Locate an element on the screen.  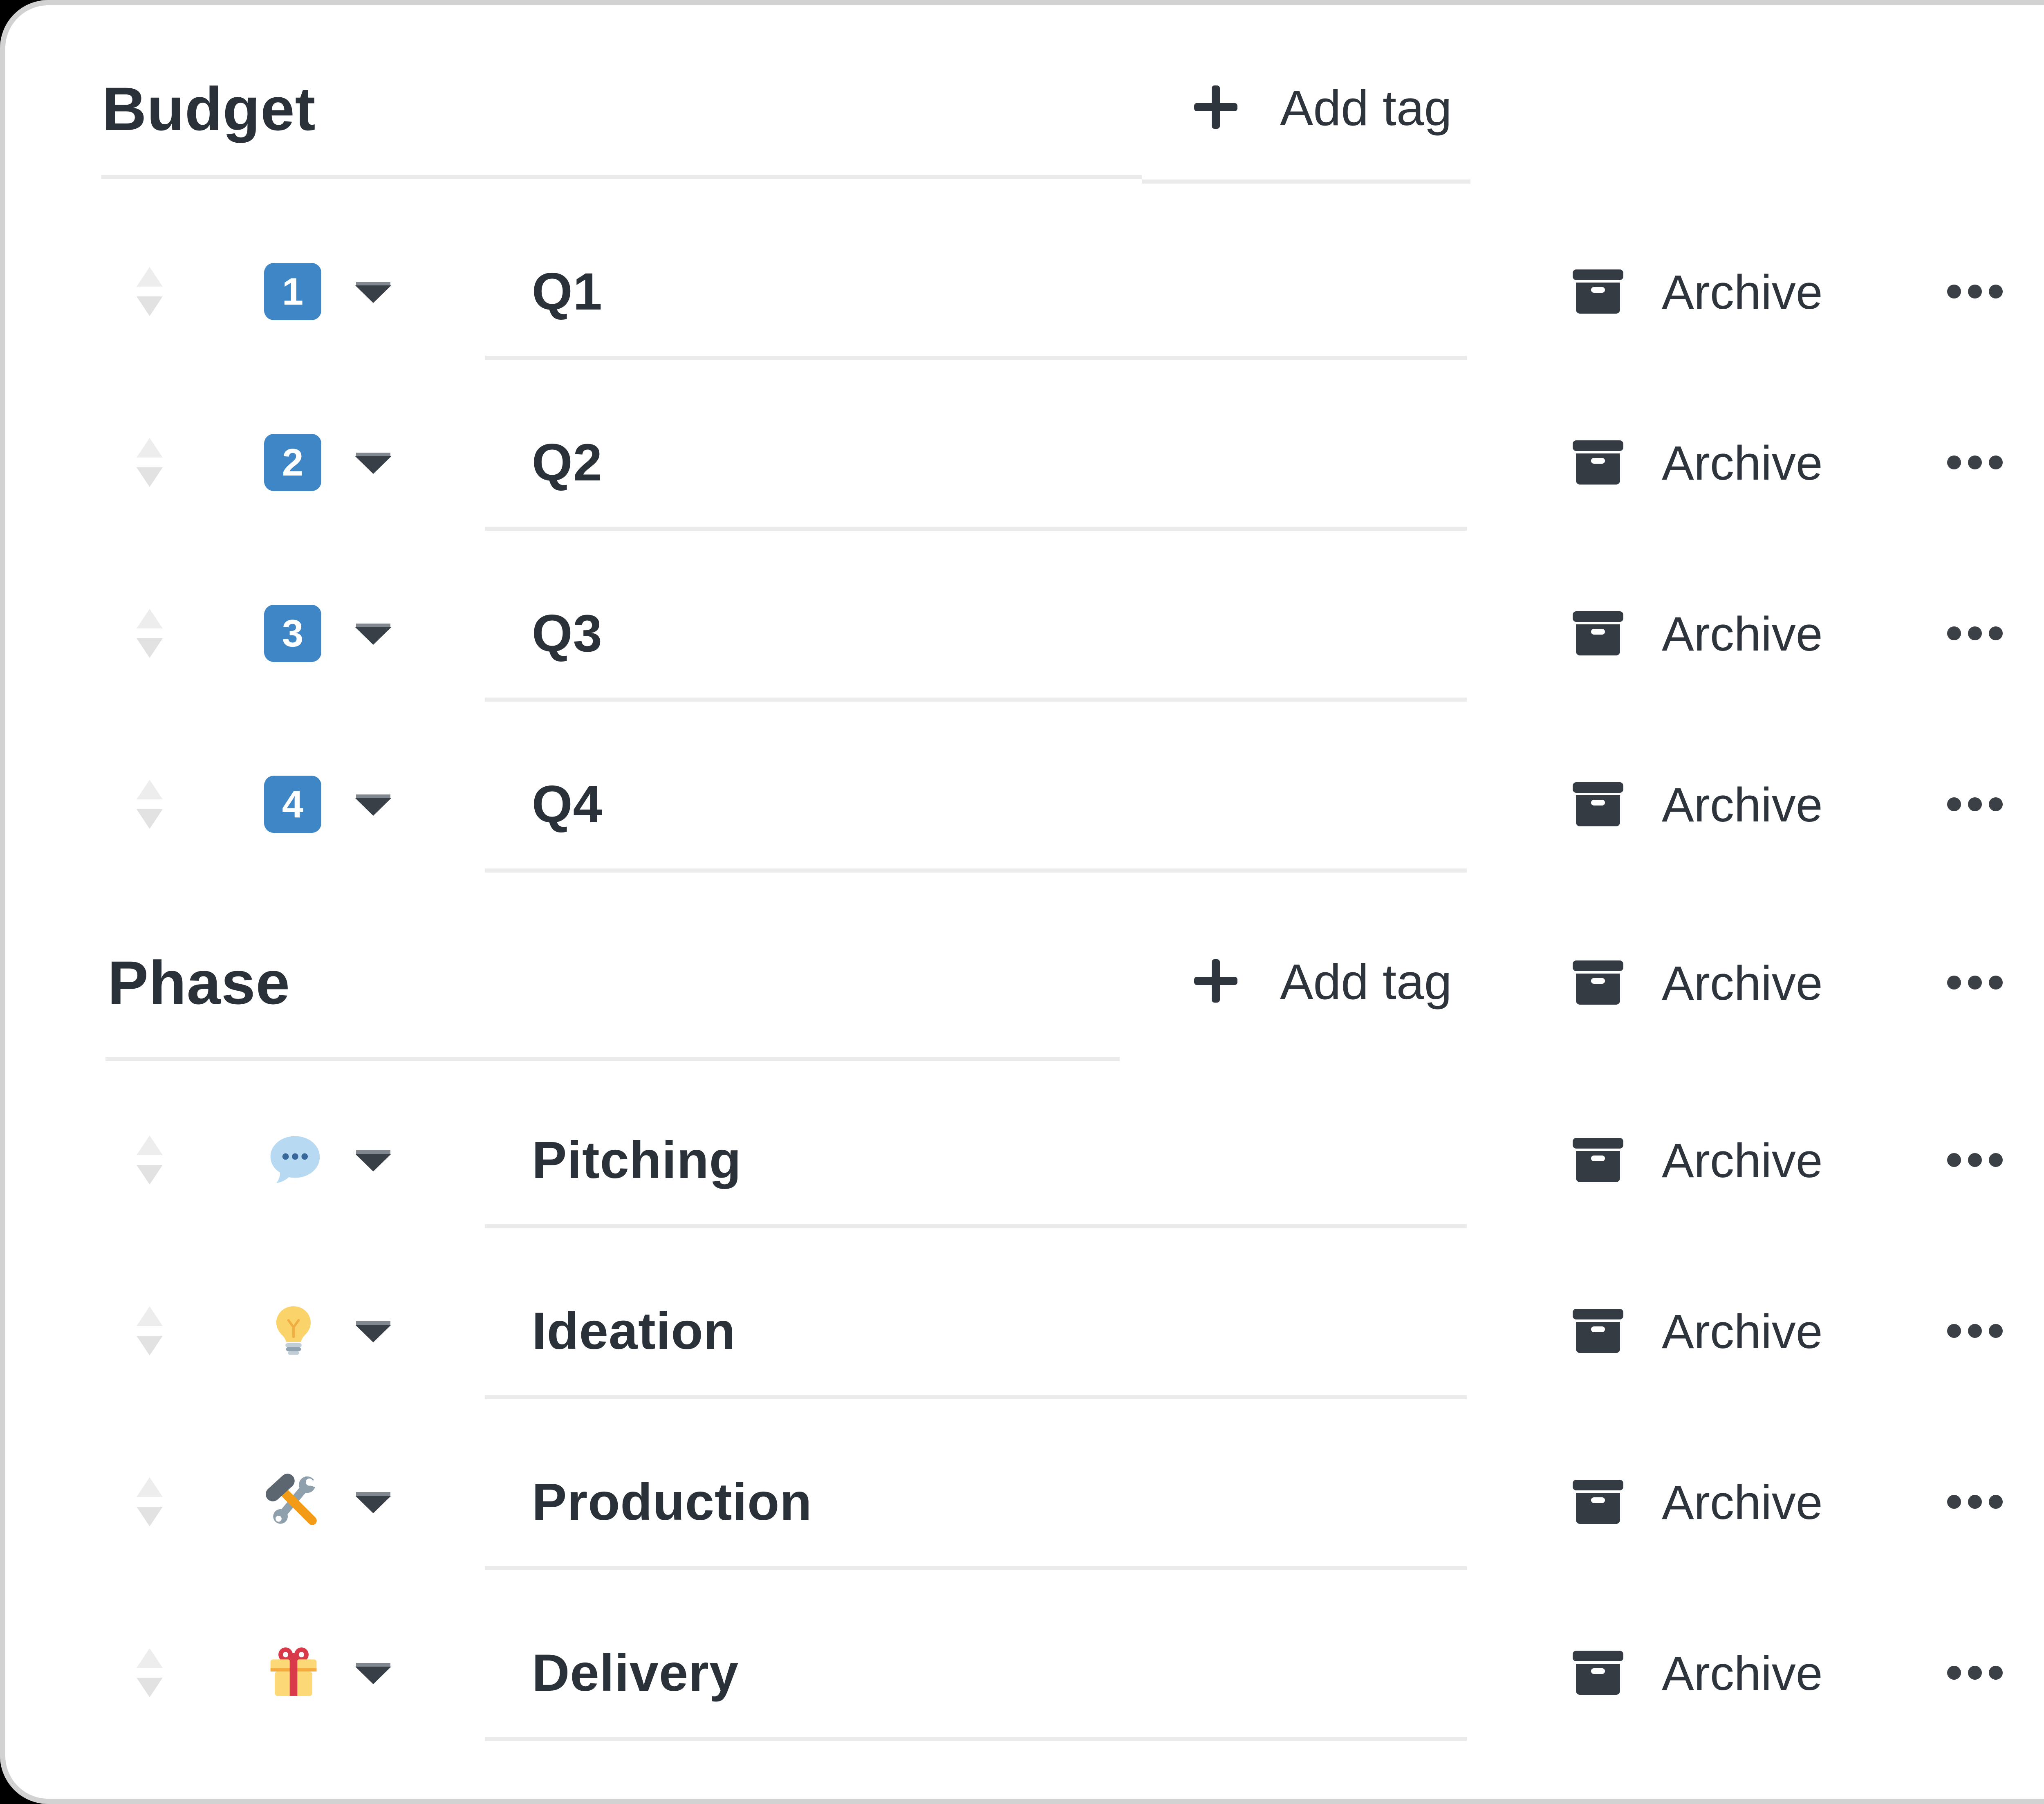
add-tag-button-phase: Add tag is located at coordinates (1323, 982).